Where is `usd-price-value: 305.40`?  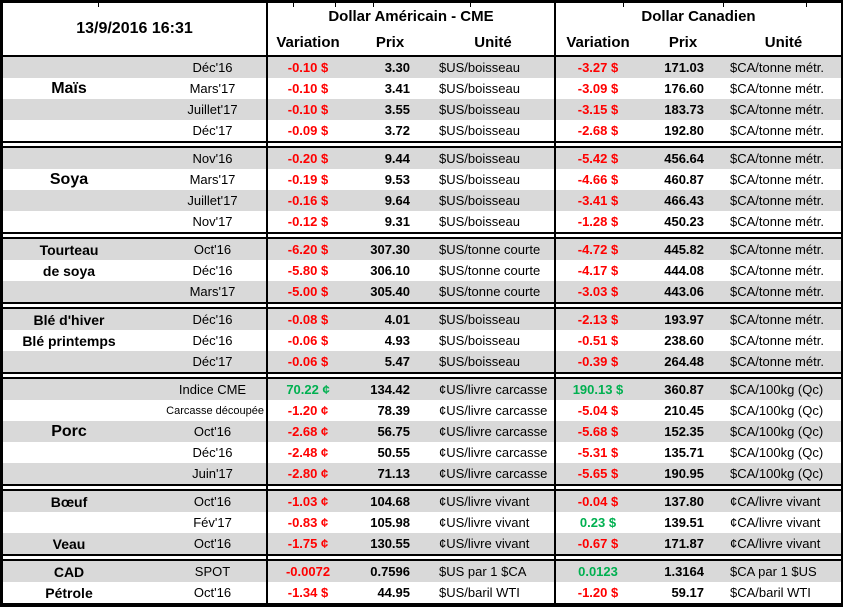 usd-price-value: 305.40 is located at coordinates (390, 291).